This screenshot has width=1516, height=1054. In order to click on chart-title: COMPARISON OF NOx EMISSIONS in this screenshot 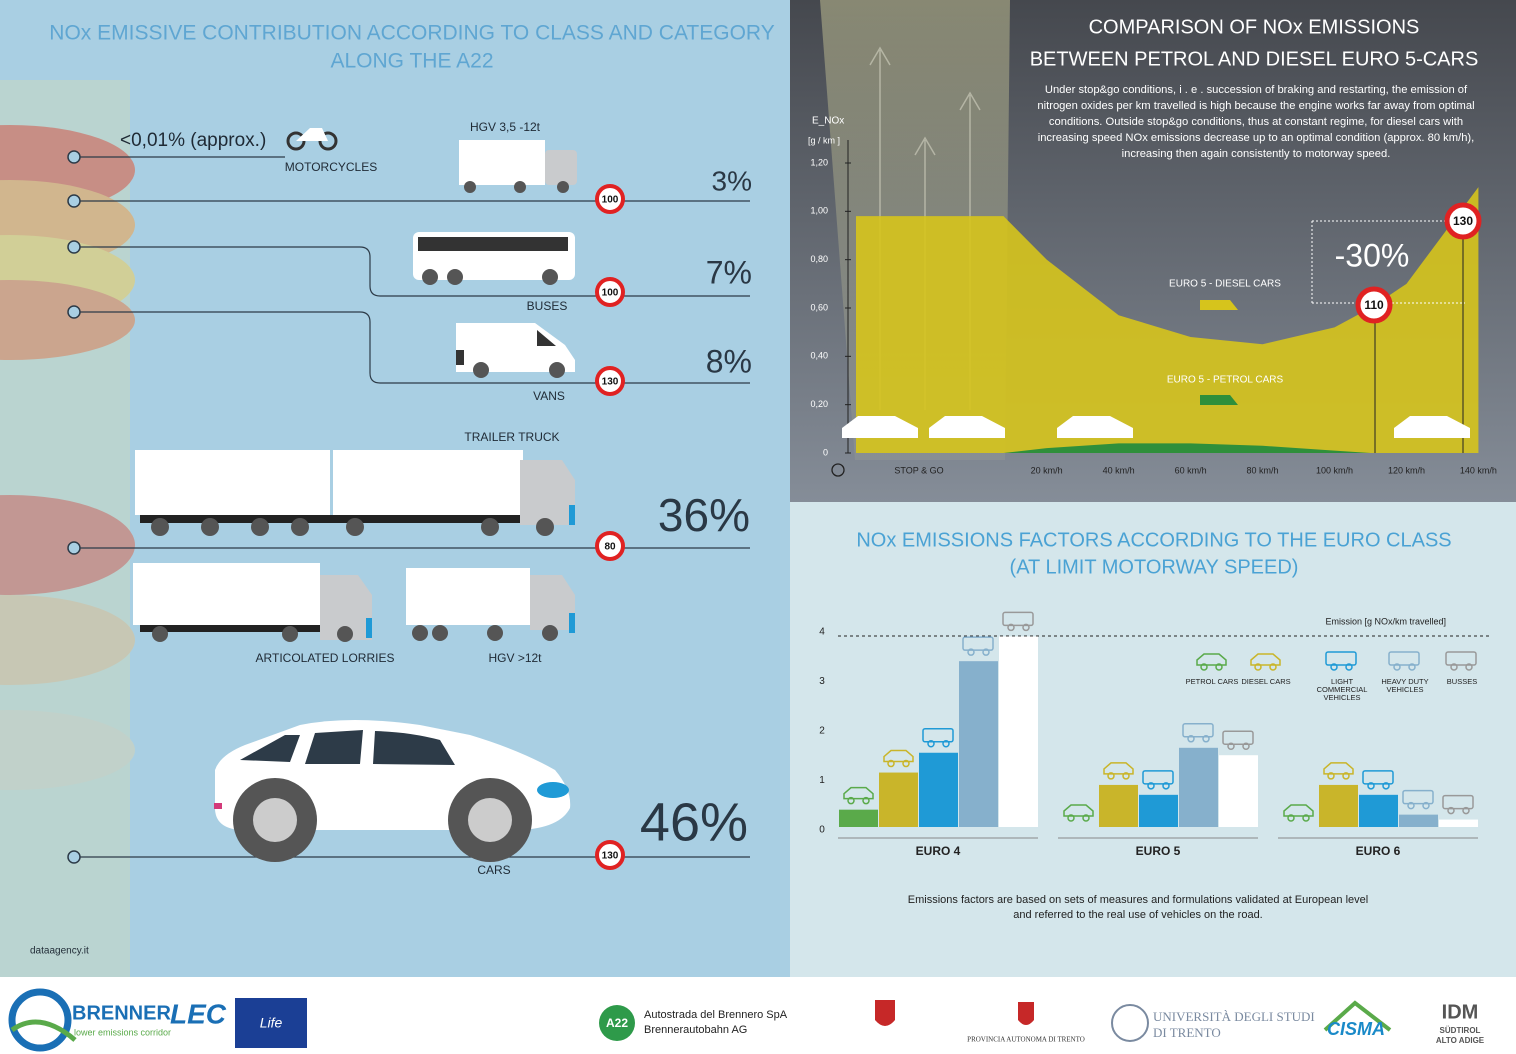, I will do `click(1254, 27)`.